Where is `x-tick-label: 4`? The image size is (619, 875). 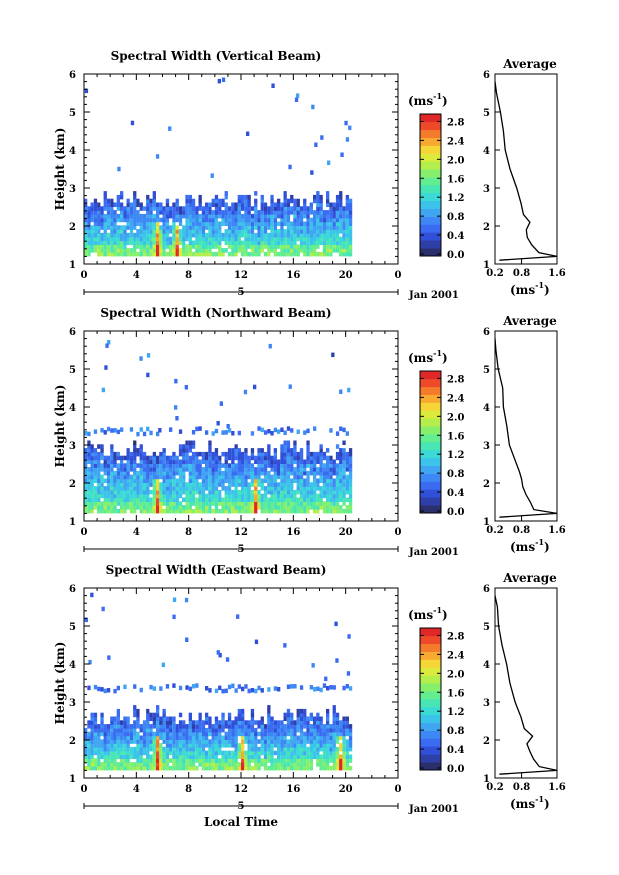
x-tick-label: 4 is located at coordinates (136, 532).